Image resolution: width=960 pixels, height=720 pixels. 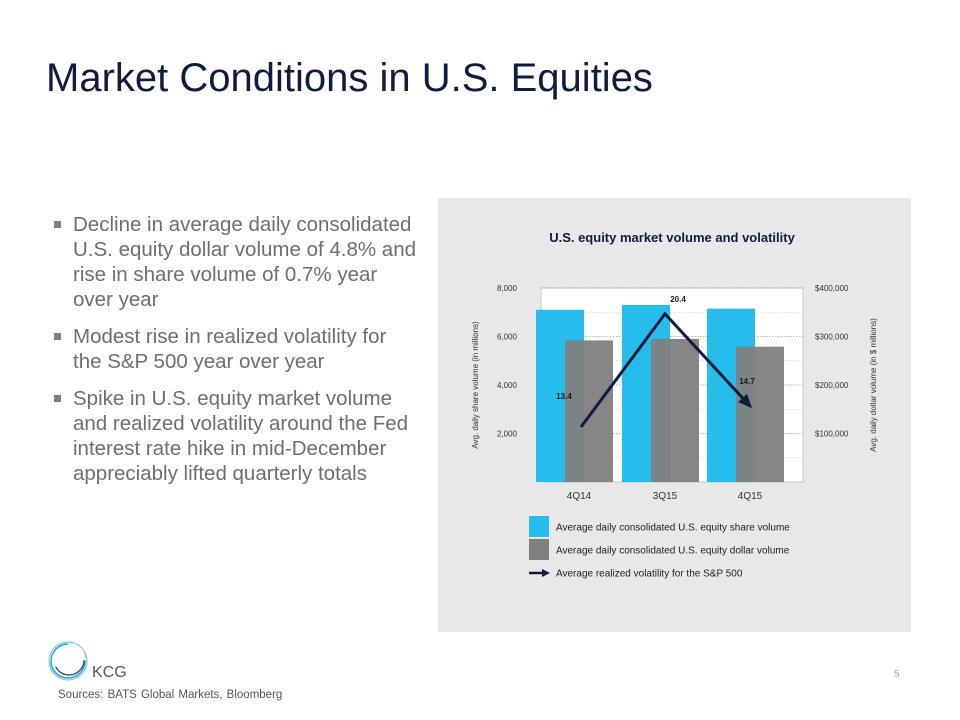 I want to click on x-tick-label: 3Q15, so click(x=665, y=496).